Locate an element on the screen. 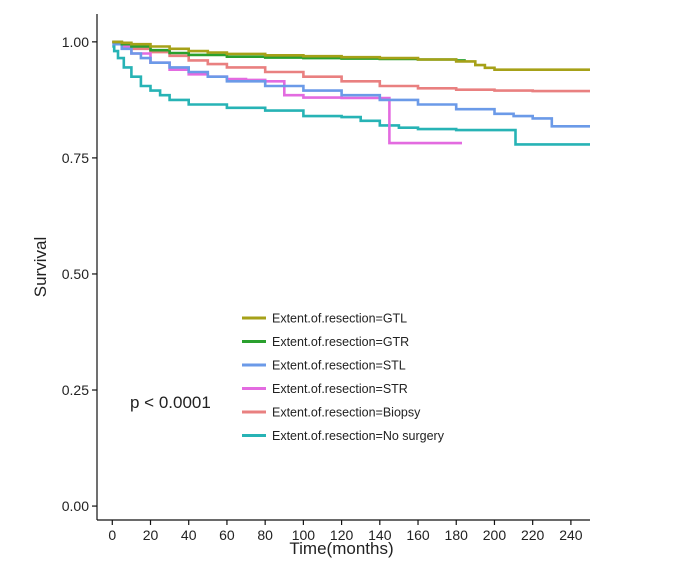 This screenshot has width=685, height=564. legend-label: Extent.of.resection=GTL is located at coordinates (339, 319).